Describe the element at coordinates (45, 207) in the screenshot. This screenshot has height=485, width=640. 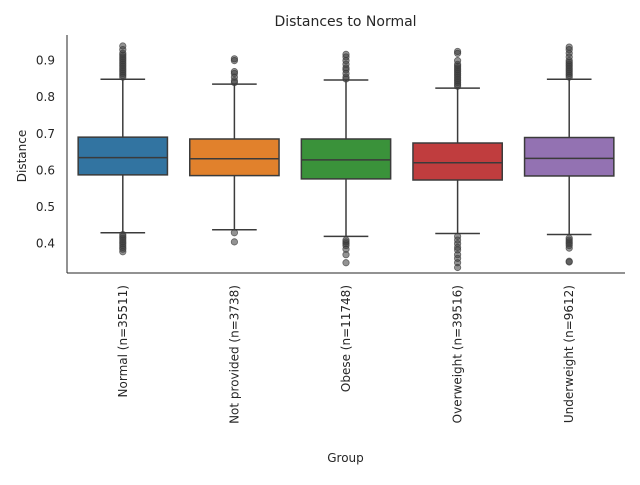
I see `y-tick-label: 0.5` at that location.